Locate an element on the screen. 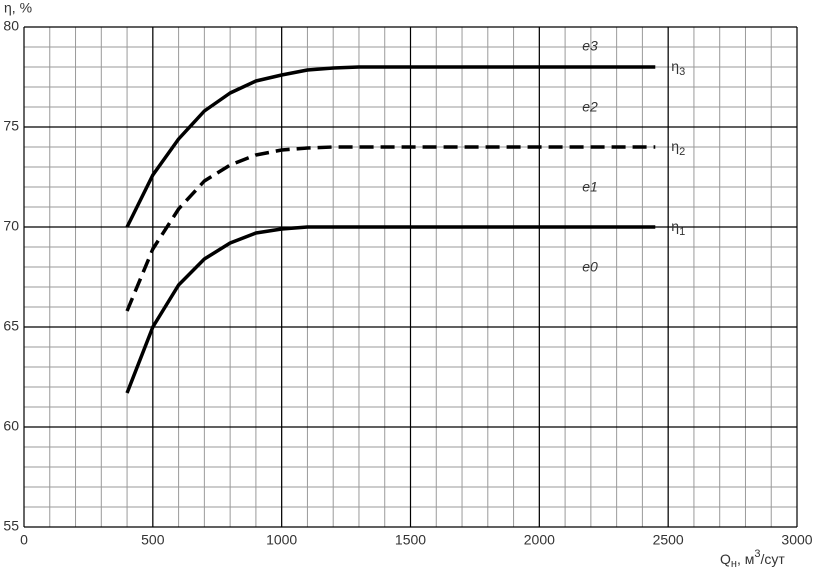  x-label-part: 3 is located at coordinates (757, 554).